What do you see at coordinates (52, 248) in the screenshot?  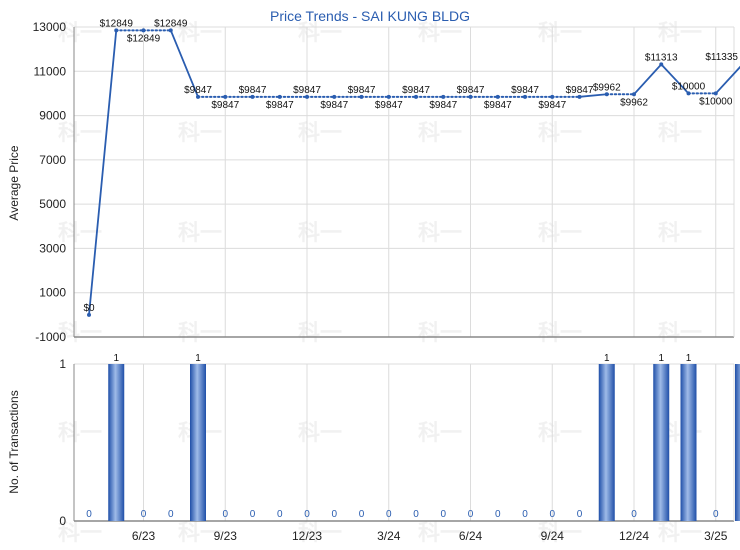 I see `top-y-tick-label: 3000` at bounding box center [52, 248].